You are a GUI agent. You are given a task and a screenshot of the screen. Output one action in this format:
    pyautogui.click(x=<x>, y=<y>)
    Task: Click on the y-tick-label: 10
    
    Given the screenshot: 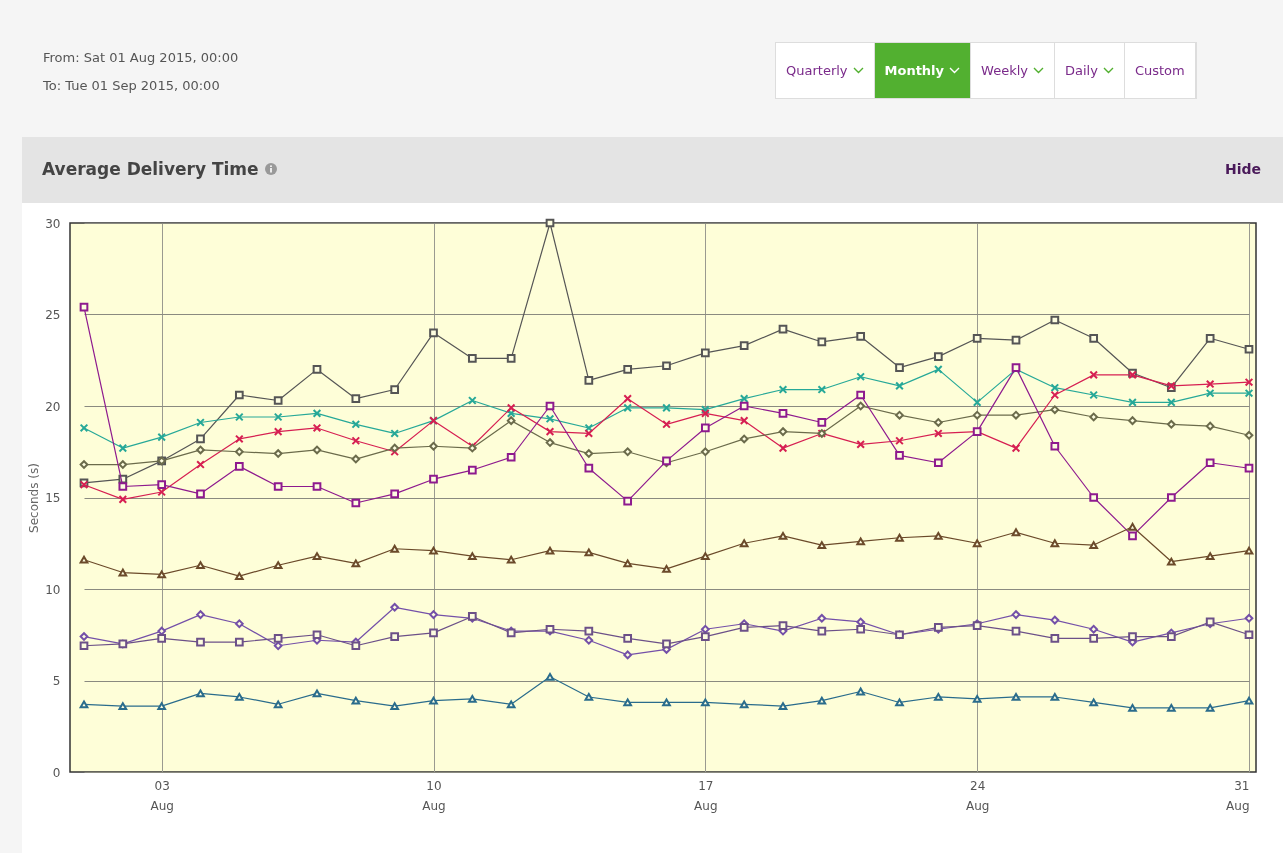 What is the action you would take?
    pyautogui.click(x=53, y=589)
    